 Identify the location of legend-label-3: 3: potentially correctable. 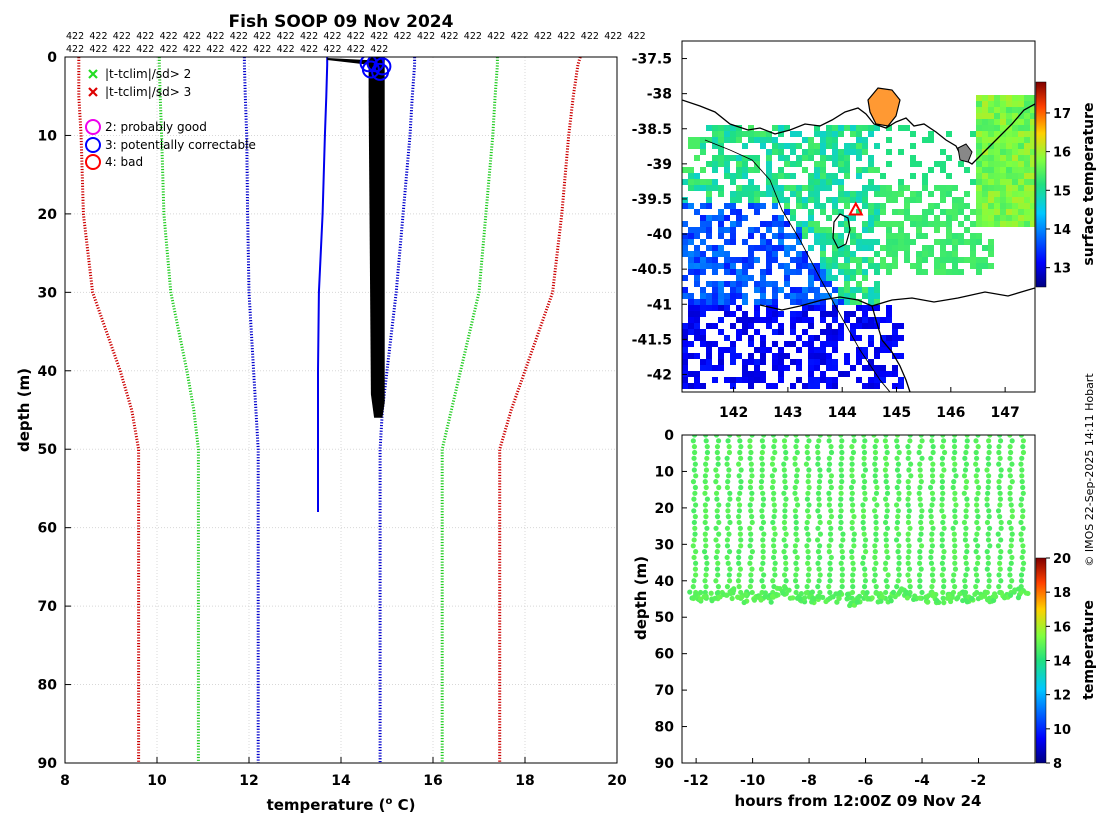
(180, 145).